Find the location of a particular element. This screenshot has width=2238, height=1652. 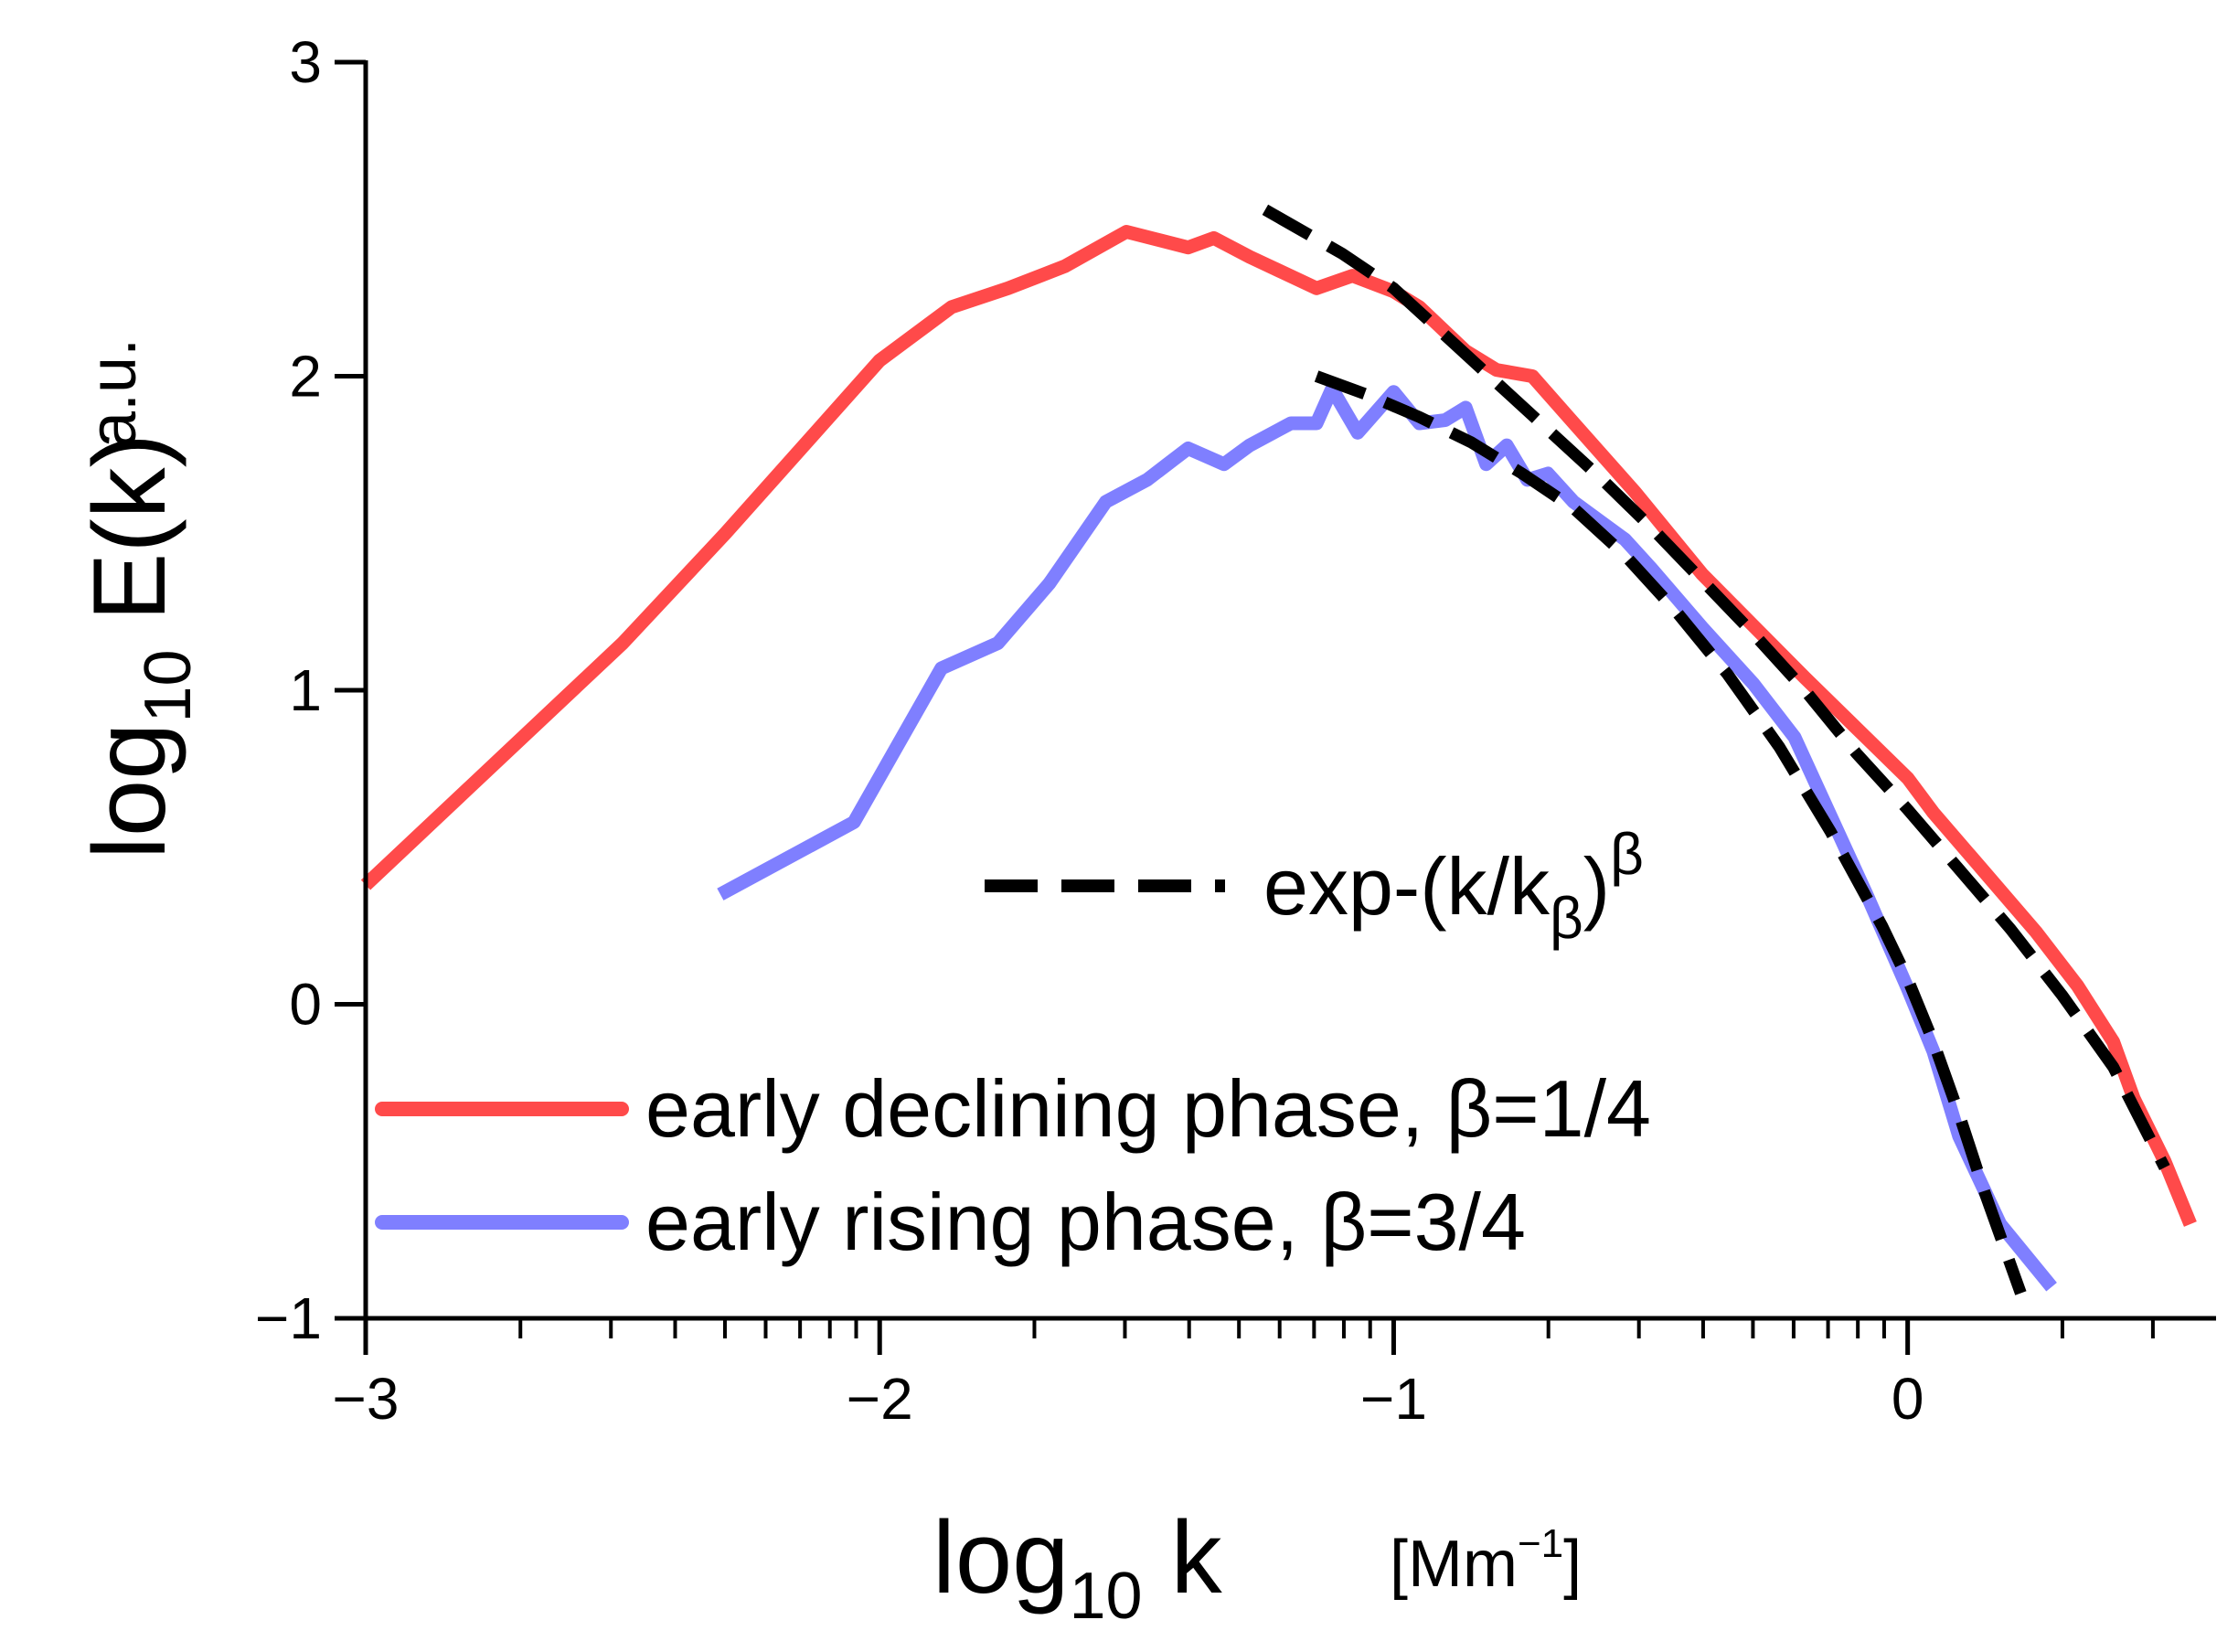

y-tick-label: −1 is located at coordinates (288, 1318).